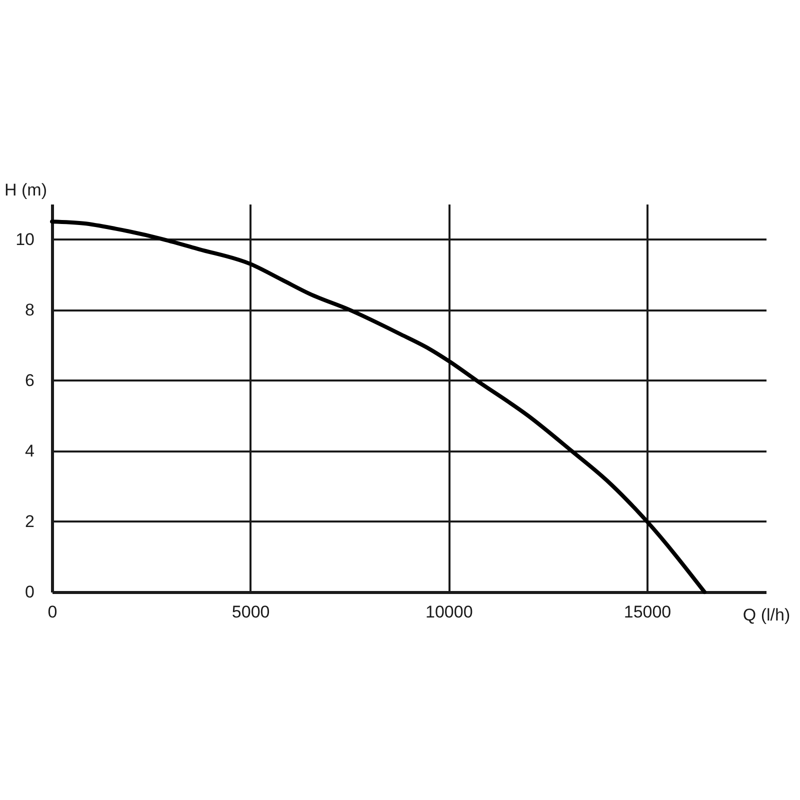 This screenshot has height=800, width=800. I want to click on x-tick-label: 0, so click(53, 612).